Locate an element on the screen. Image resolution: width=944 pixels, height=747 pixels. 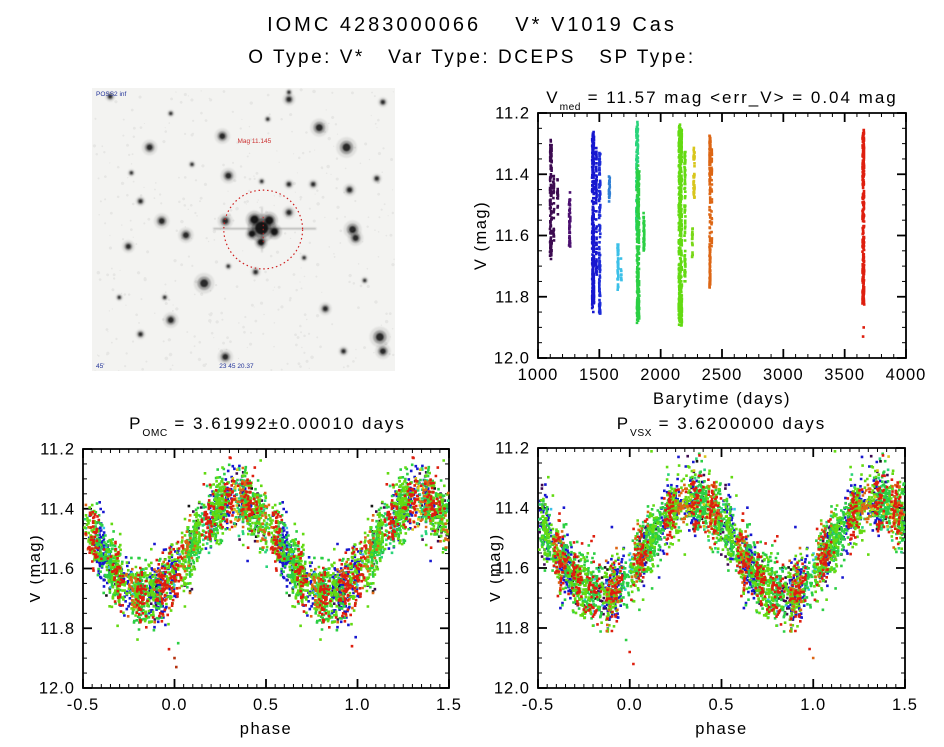
target-star is located at coordinates (265, 229).